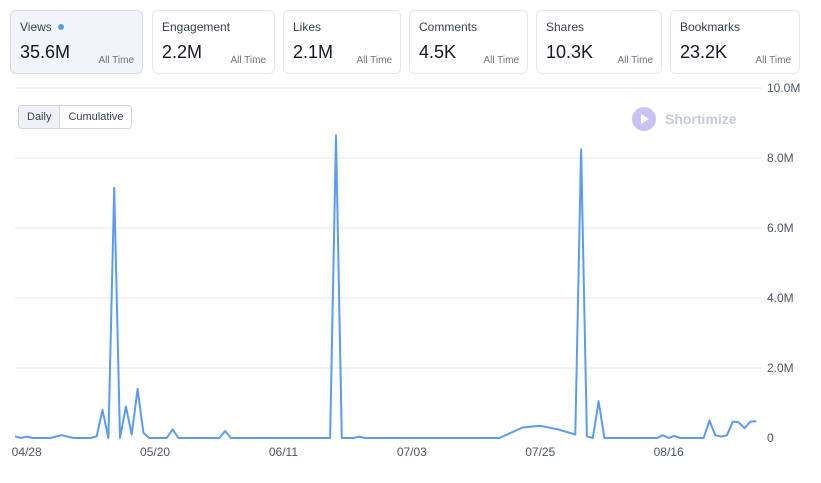 This screenshot has width=821, height=483. Describe the element at coordinates (76, 42) in the screenshot. I see `metric-card-views: Views 35.6M All Time` at that location.